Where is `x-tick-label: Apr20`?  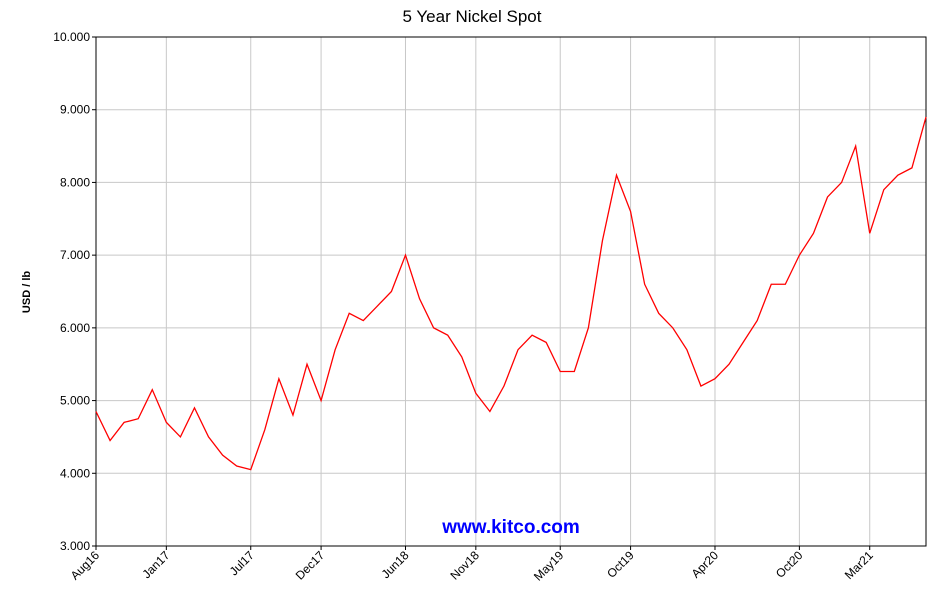
x-tick-label: Apr20 is located at coordinates (705, 564).